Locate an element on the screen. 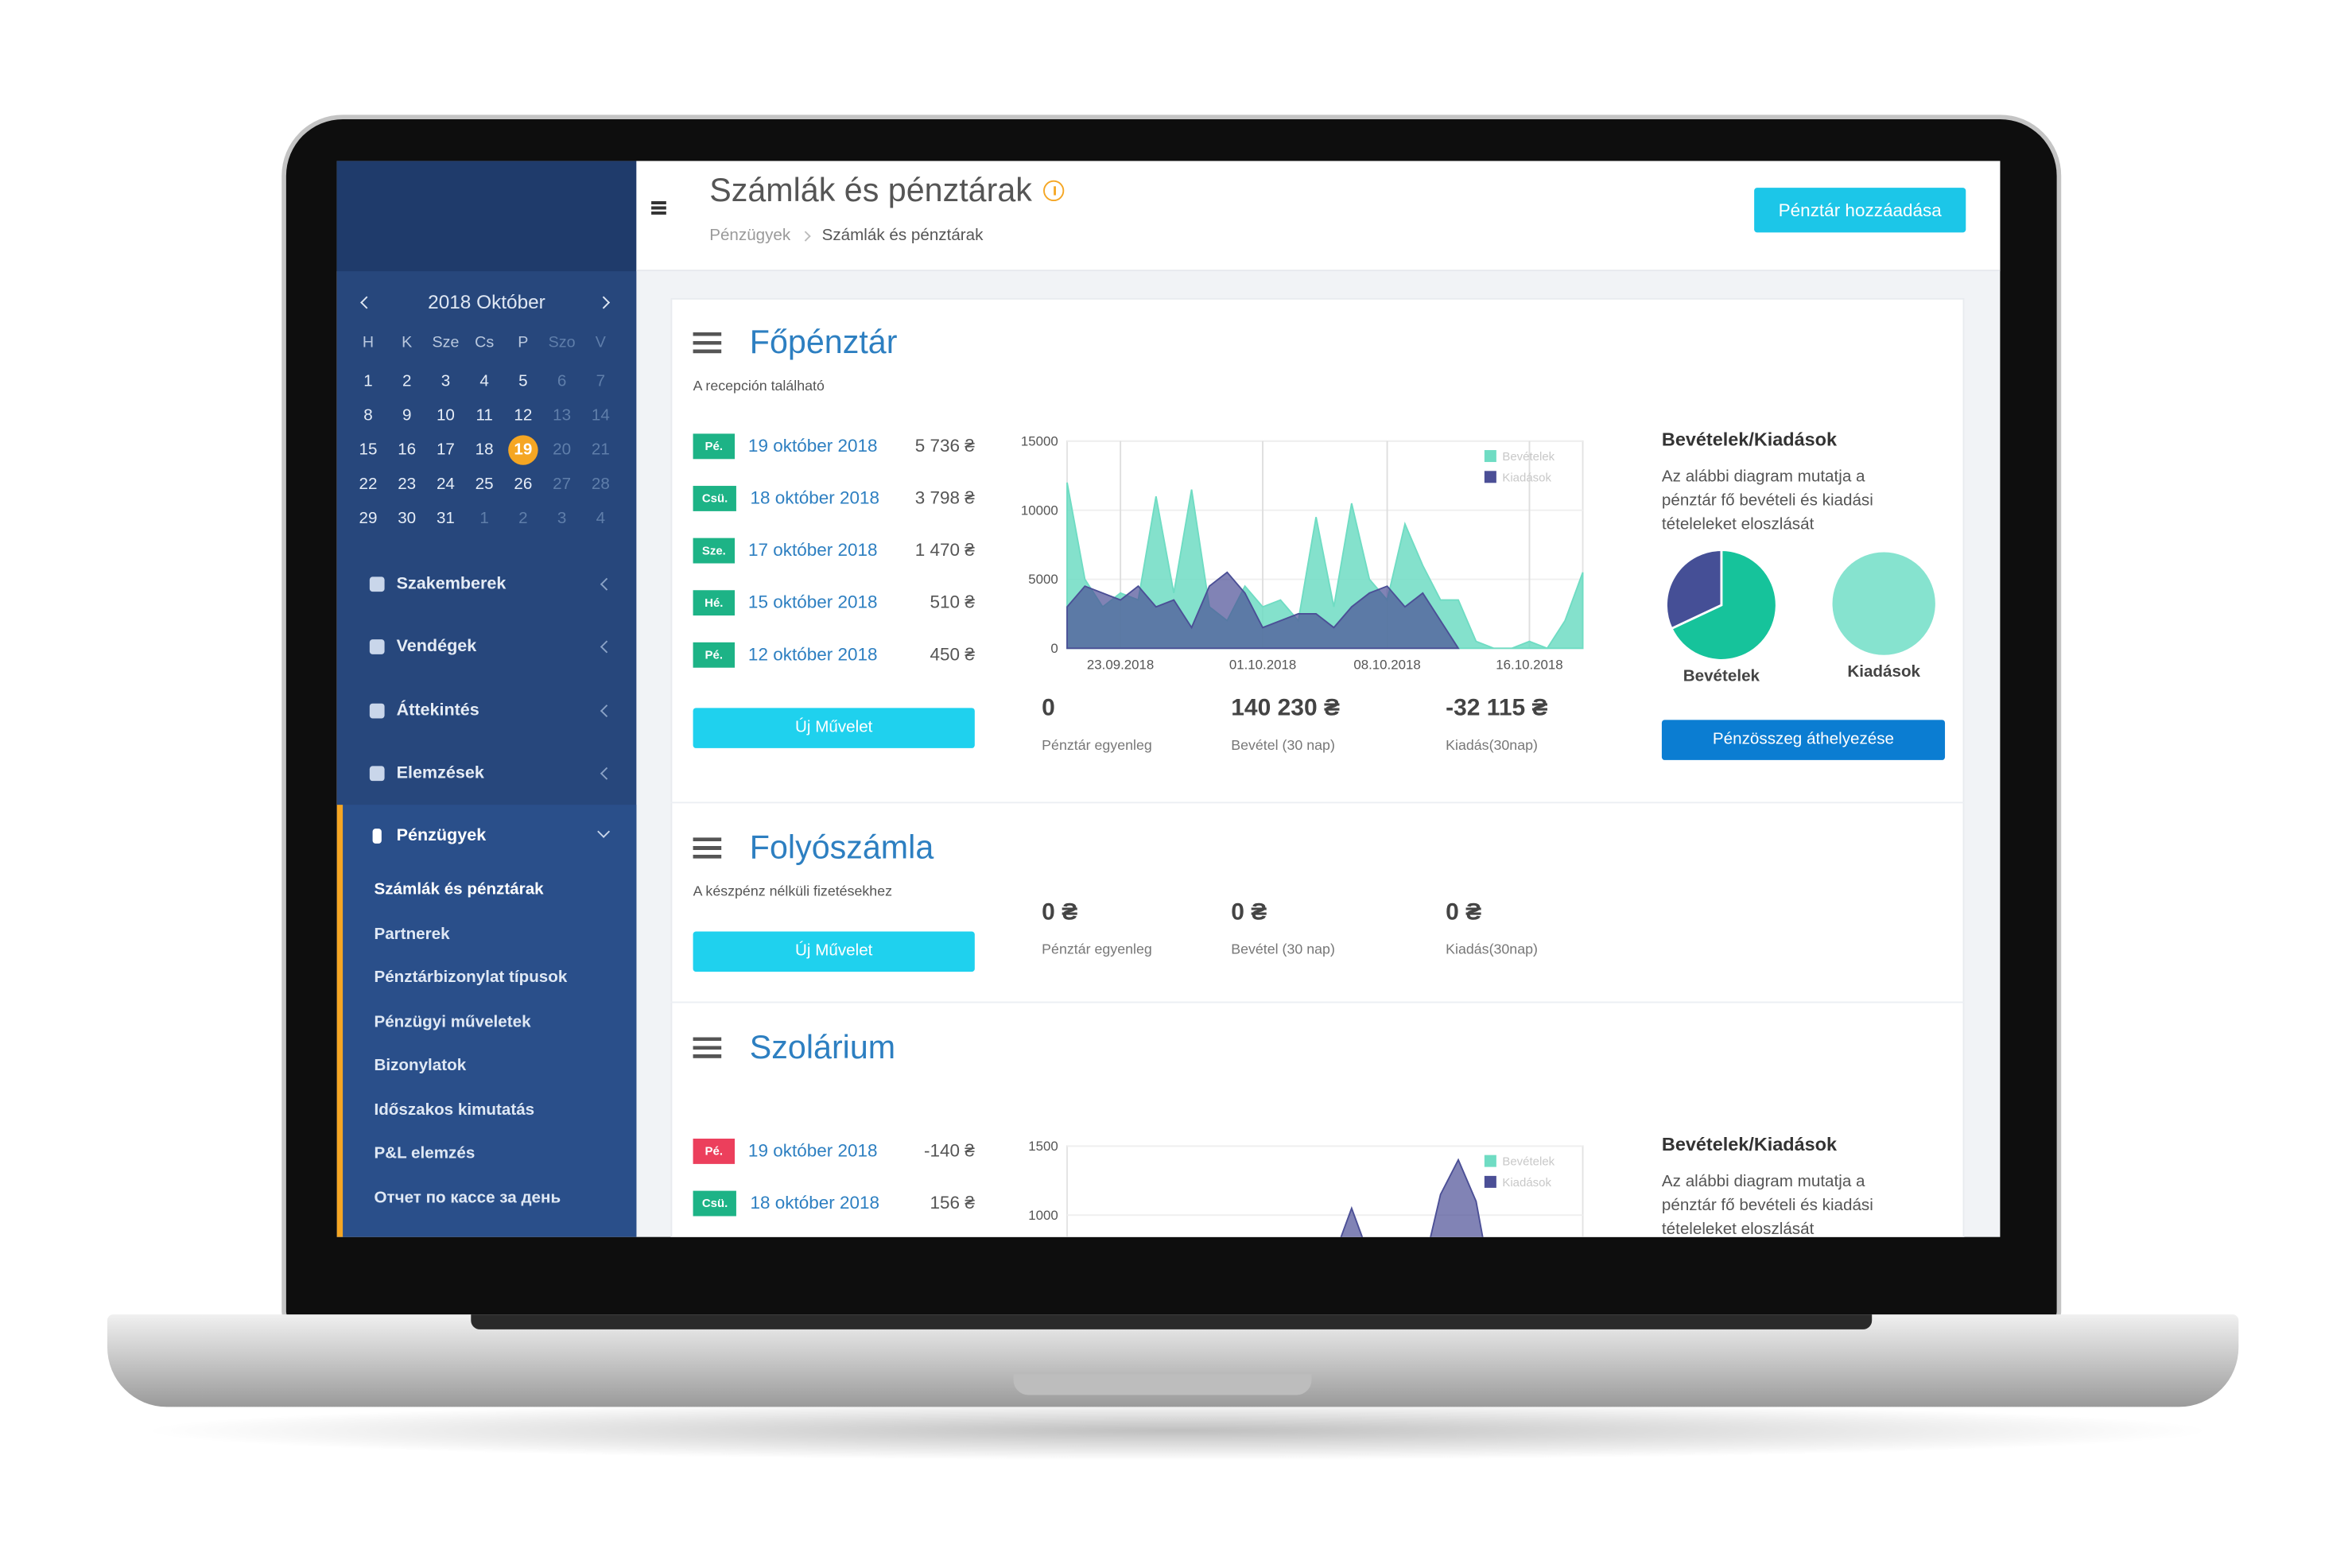 The width and height of the screenshot is (2325, 1568). menu-item: Vendégek is located at coordinates (436, 647).